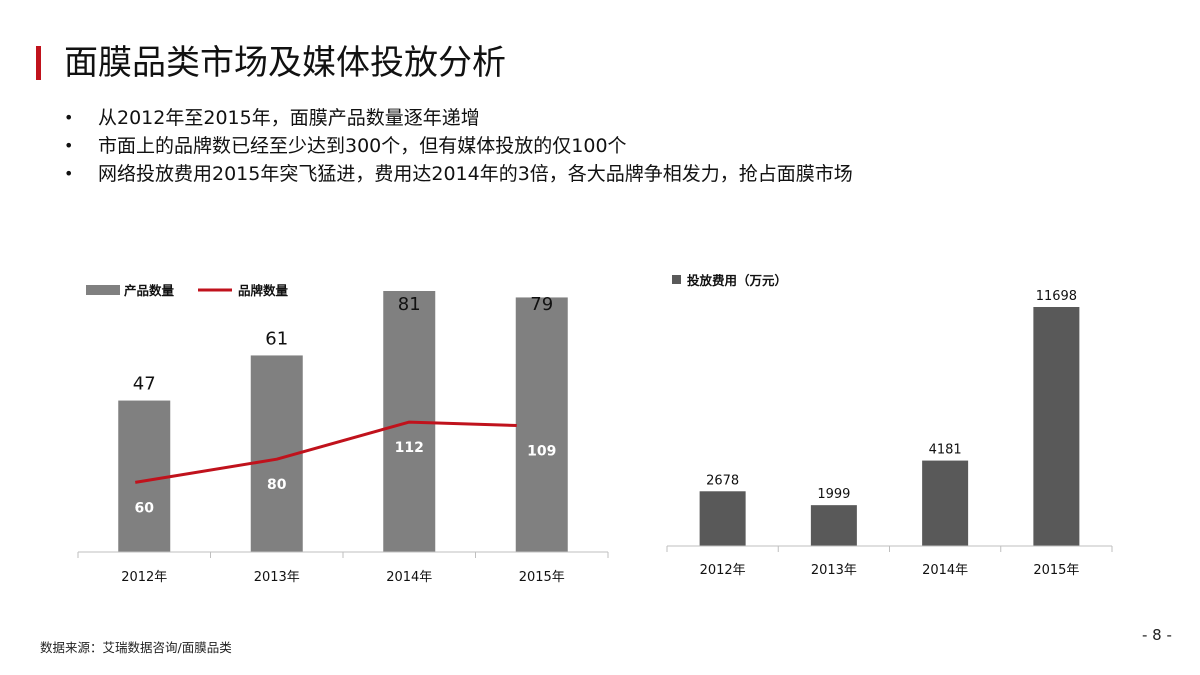 The width and height of the screenshot is (1200, 675). Describe the element at coordinates (136, 647) in the screenshot. I see `data-source: 数据来源：艾瑞数据咨询/面膜品类` at that location.